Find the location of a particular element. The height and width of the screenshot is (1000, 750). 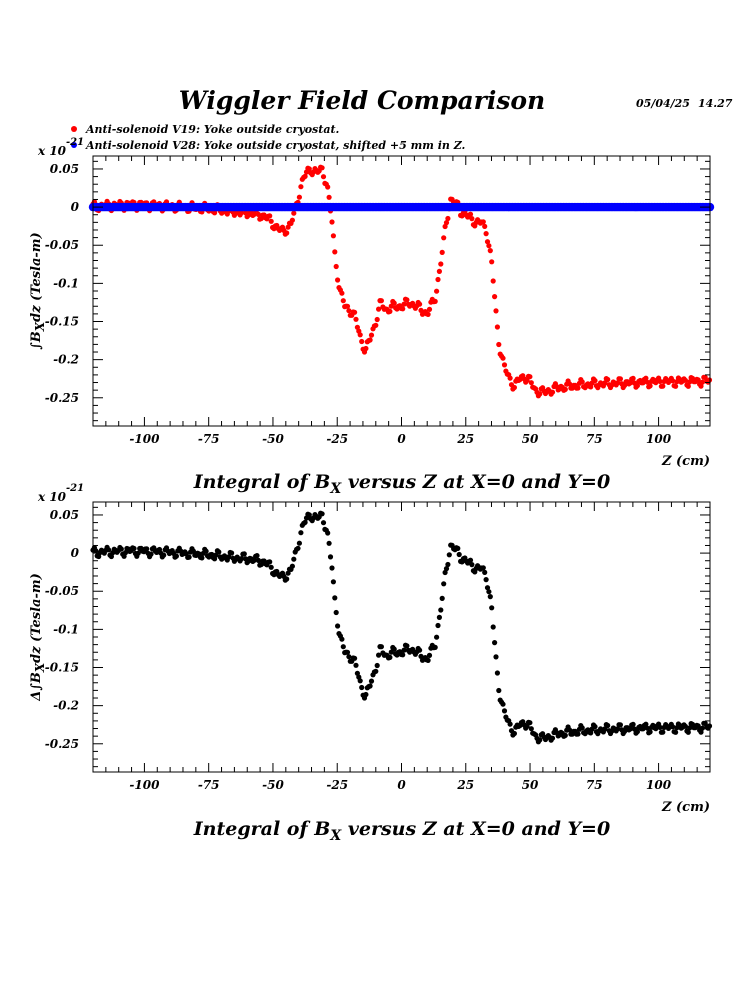

top-panel-caption: Integral of BX versus Z at X=0 and Y=0 is located at coordinates (401, 484).